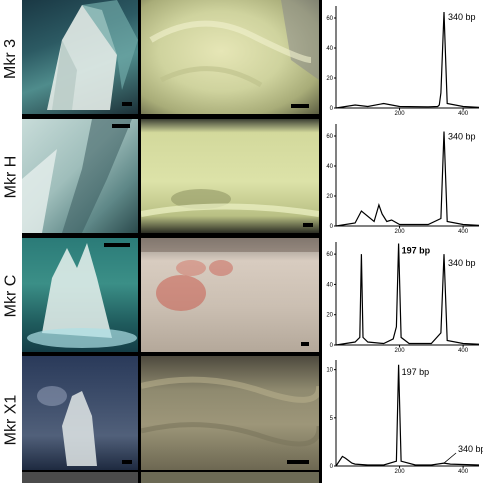 The width and height of the screenshot is (483, 483). I want to click on chimney-photo-mkrx1, so click(80, 413).